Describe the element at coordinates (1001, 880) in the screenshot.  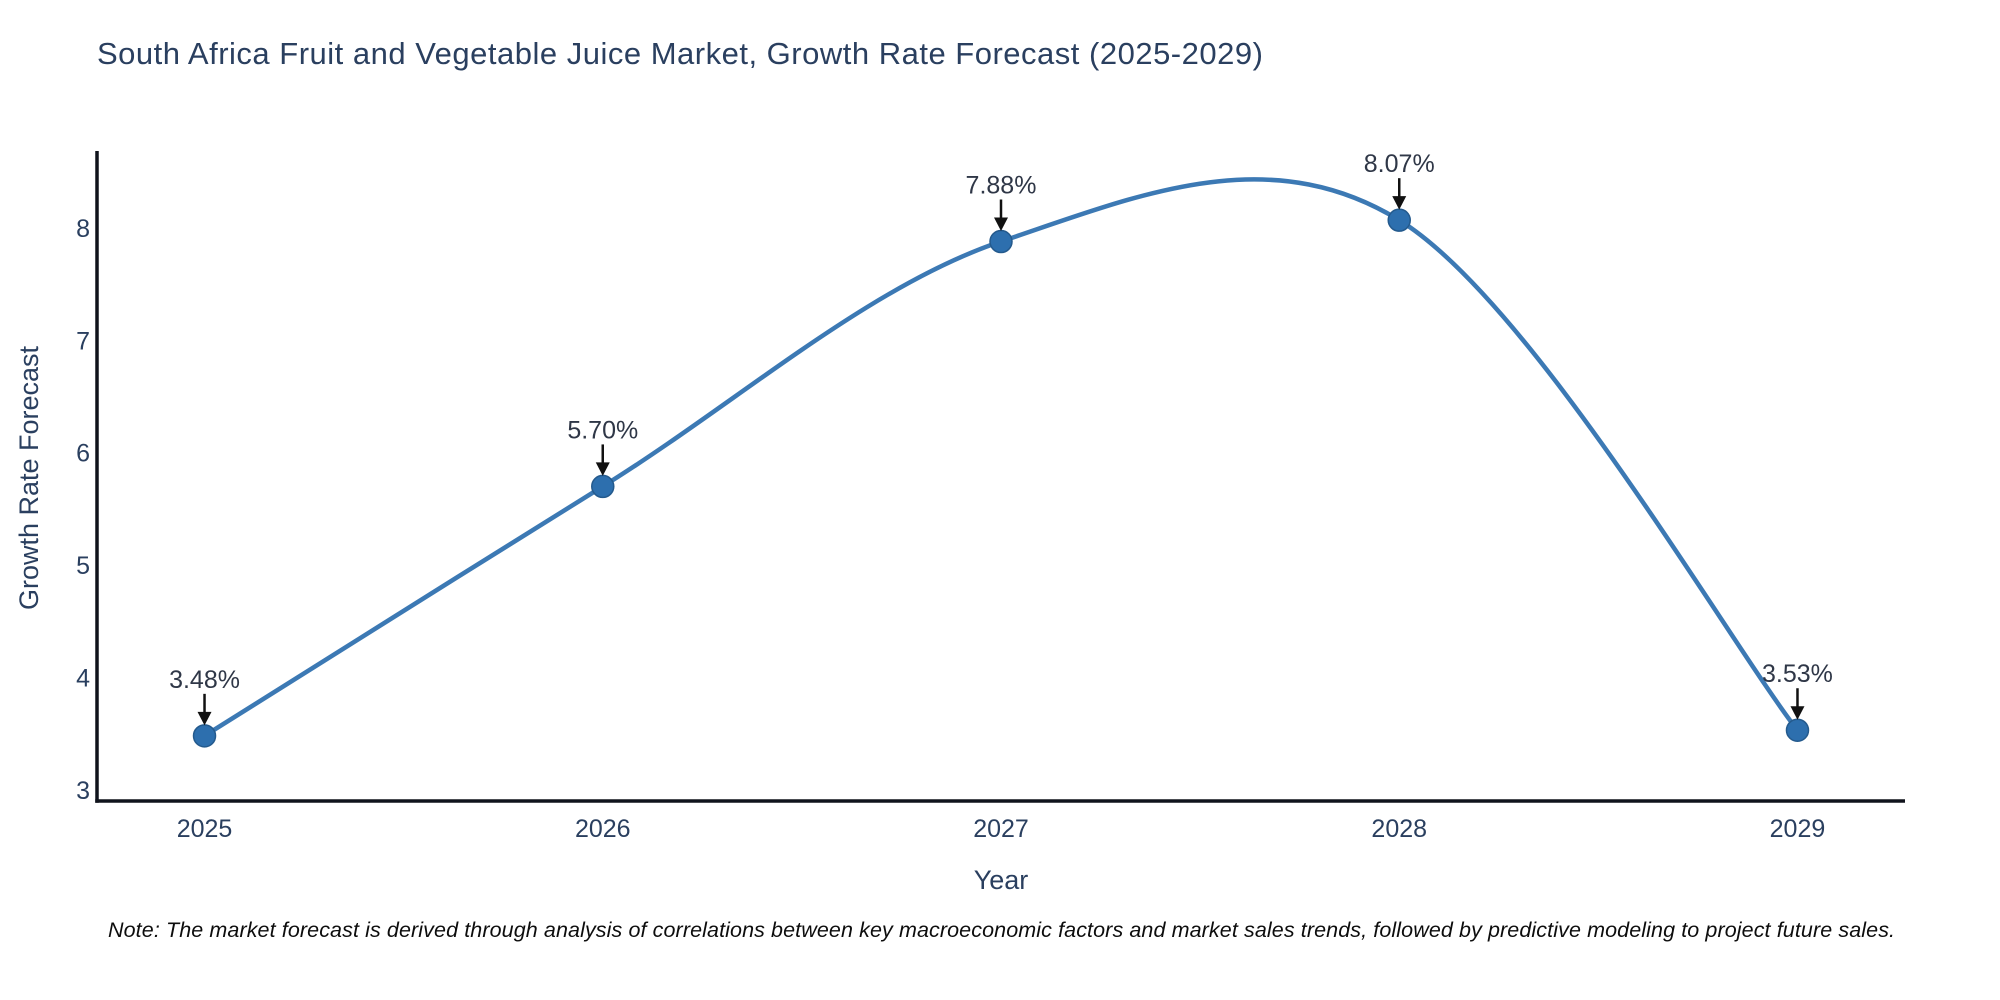
I see `x-axis-title: Year` at that location.